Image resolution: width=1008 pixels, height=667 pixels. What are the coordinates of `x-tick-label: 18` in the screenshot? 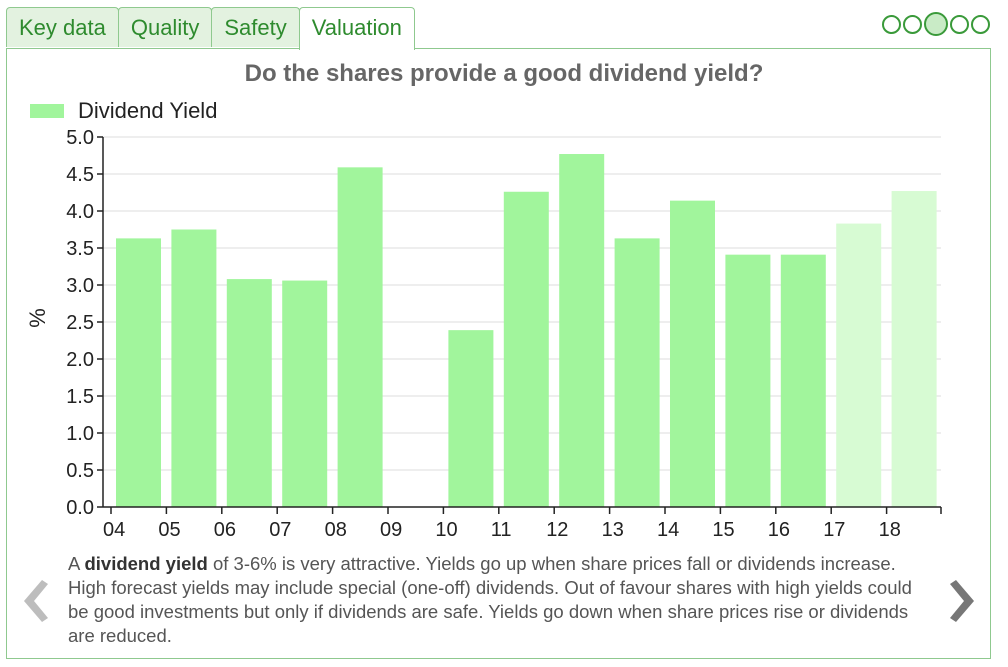 It's located at (890, 530).